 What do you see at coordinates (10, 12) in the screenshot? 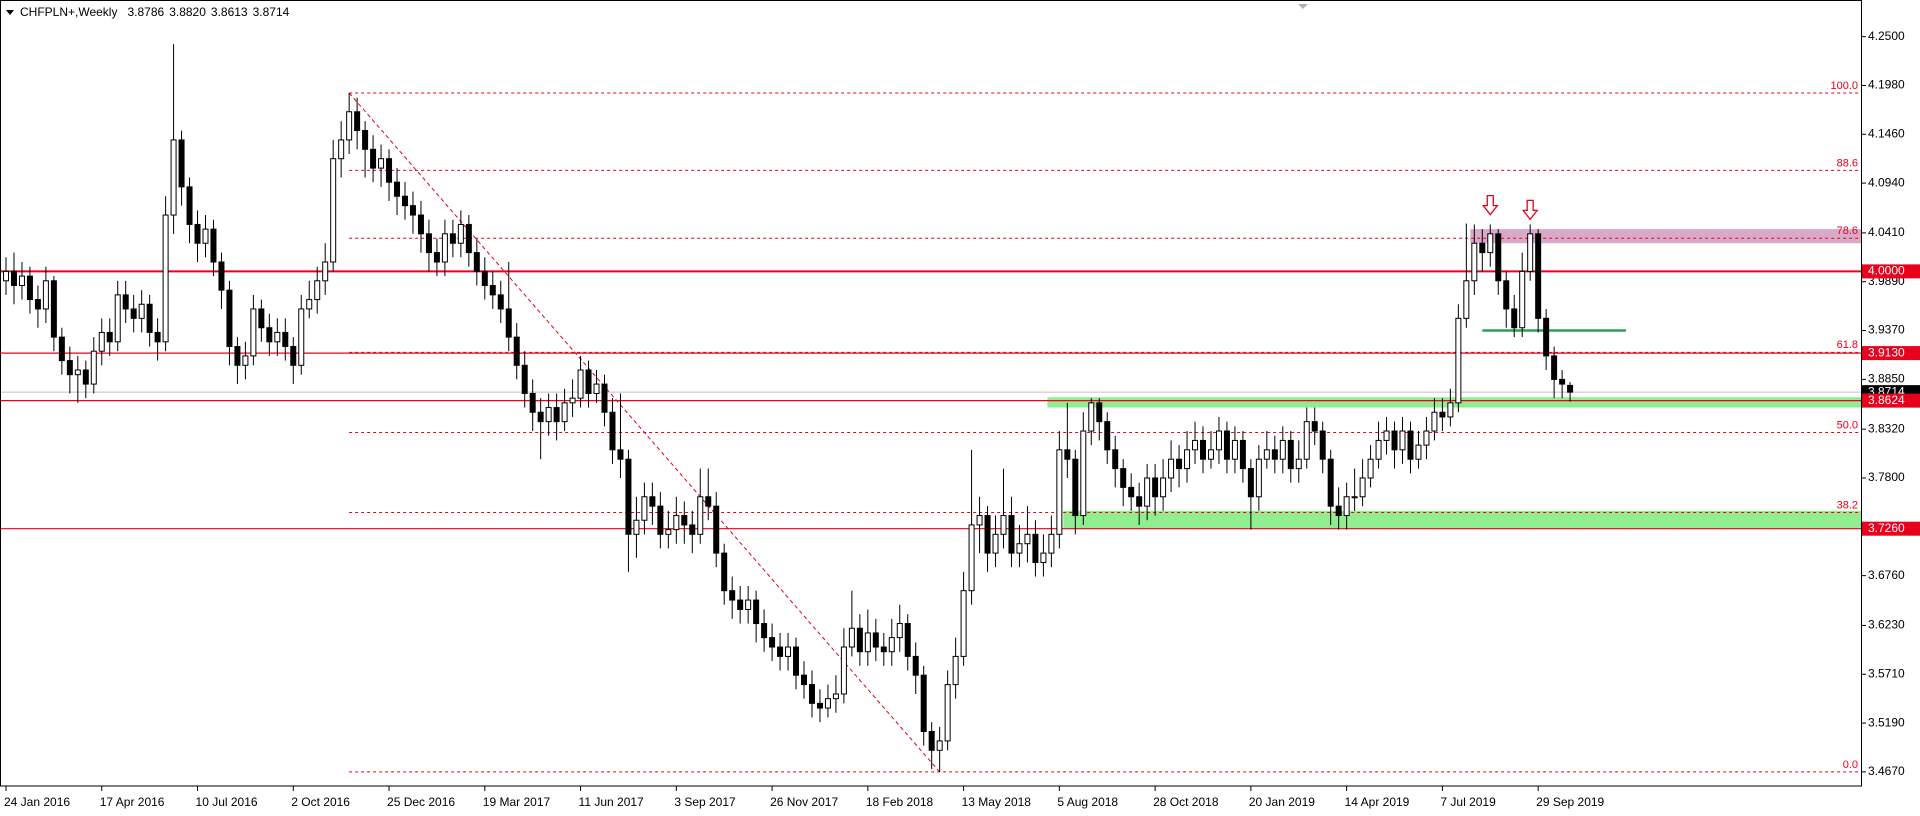
I see `menu-arrow` at bounding box center [10, 12].